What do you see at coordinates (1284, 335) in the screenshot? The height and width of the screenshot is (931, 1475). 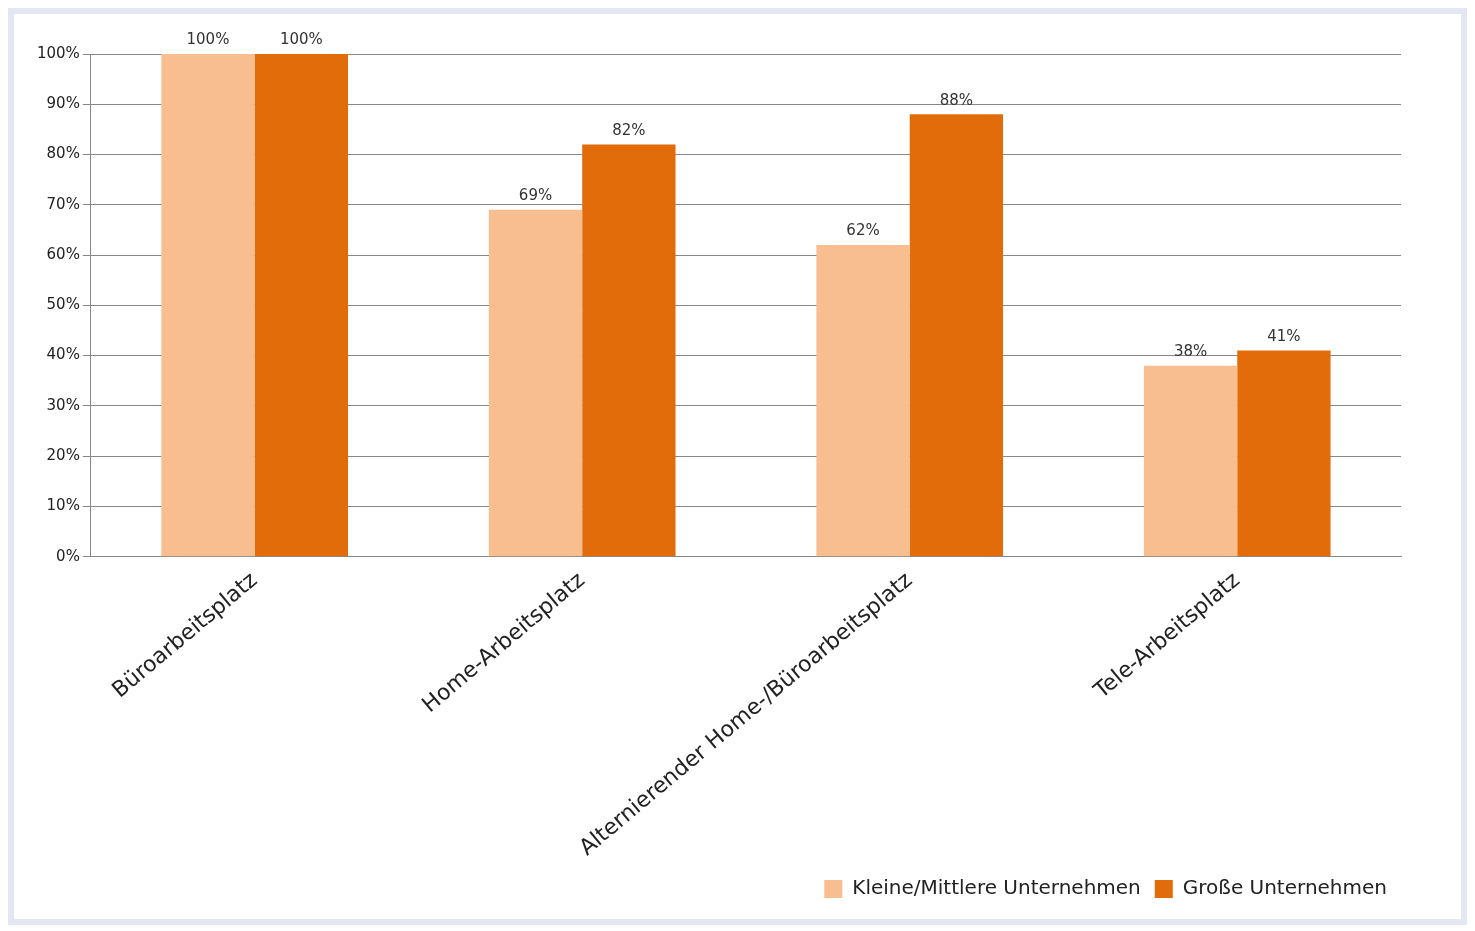 I see `data-label: 41%` at bounding box center [1284, 335].